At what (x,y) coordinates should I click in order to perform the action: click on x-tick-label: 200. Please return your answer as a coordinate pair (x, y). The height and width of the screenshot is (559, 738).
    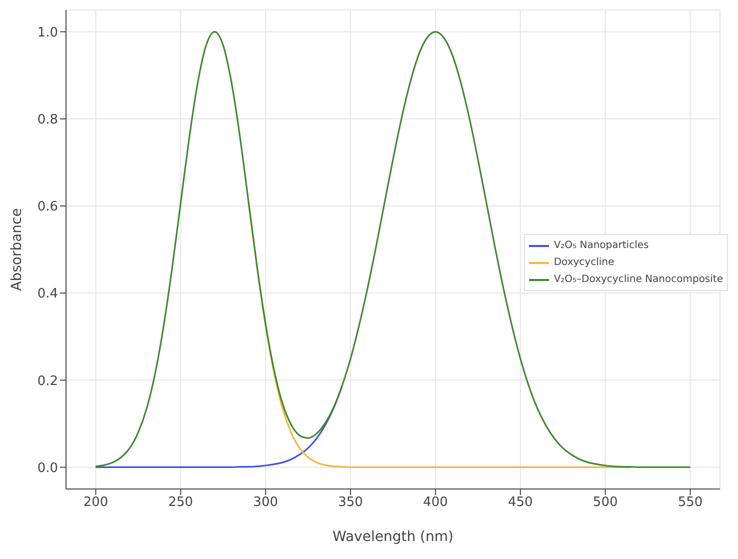
    Looking at the image, I should click on (95, 502).